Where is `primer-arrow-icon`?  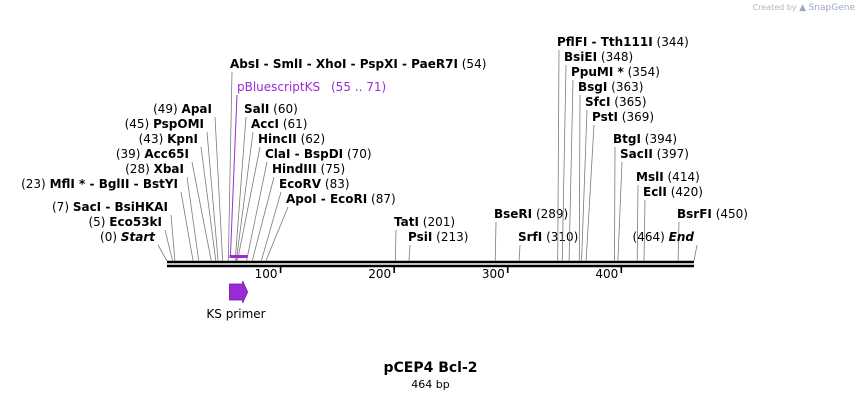 primer-arrow-icon is located at coordinates (239, 292).